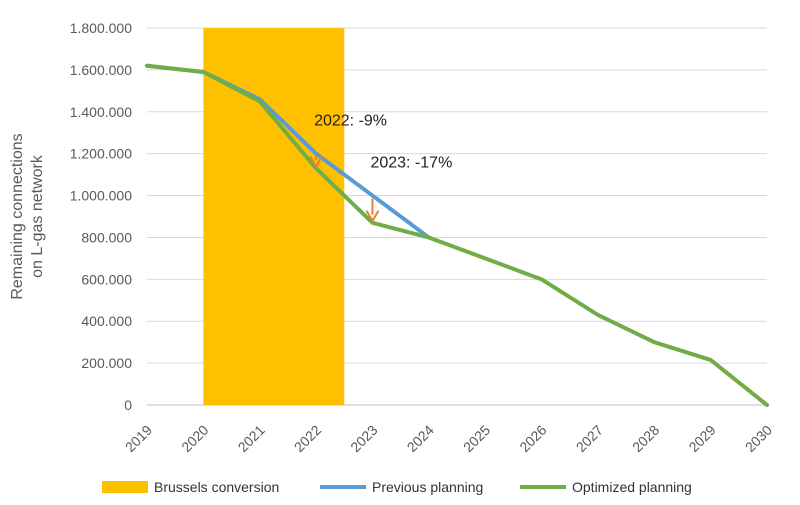 Image resolution: width=800 pixels, height=505 pixels. What do you see at coordinates (128, 405) in the screenshot?
I see `y-tick-label: 0` at bounding box center [128, 405].